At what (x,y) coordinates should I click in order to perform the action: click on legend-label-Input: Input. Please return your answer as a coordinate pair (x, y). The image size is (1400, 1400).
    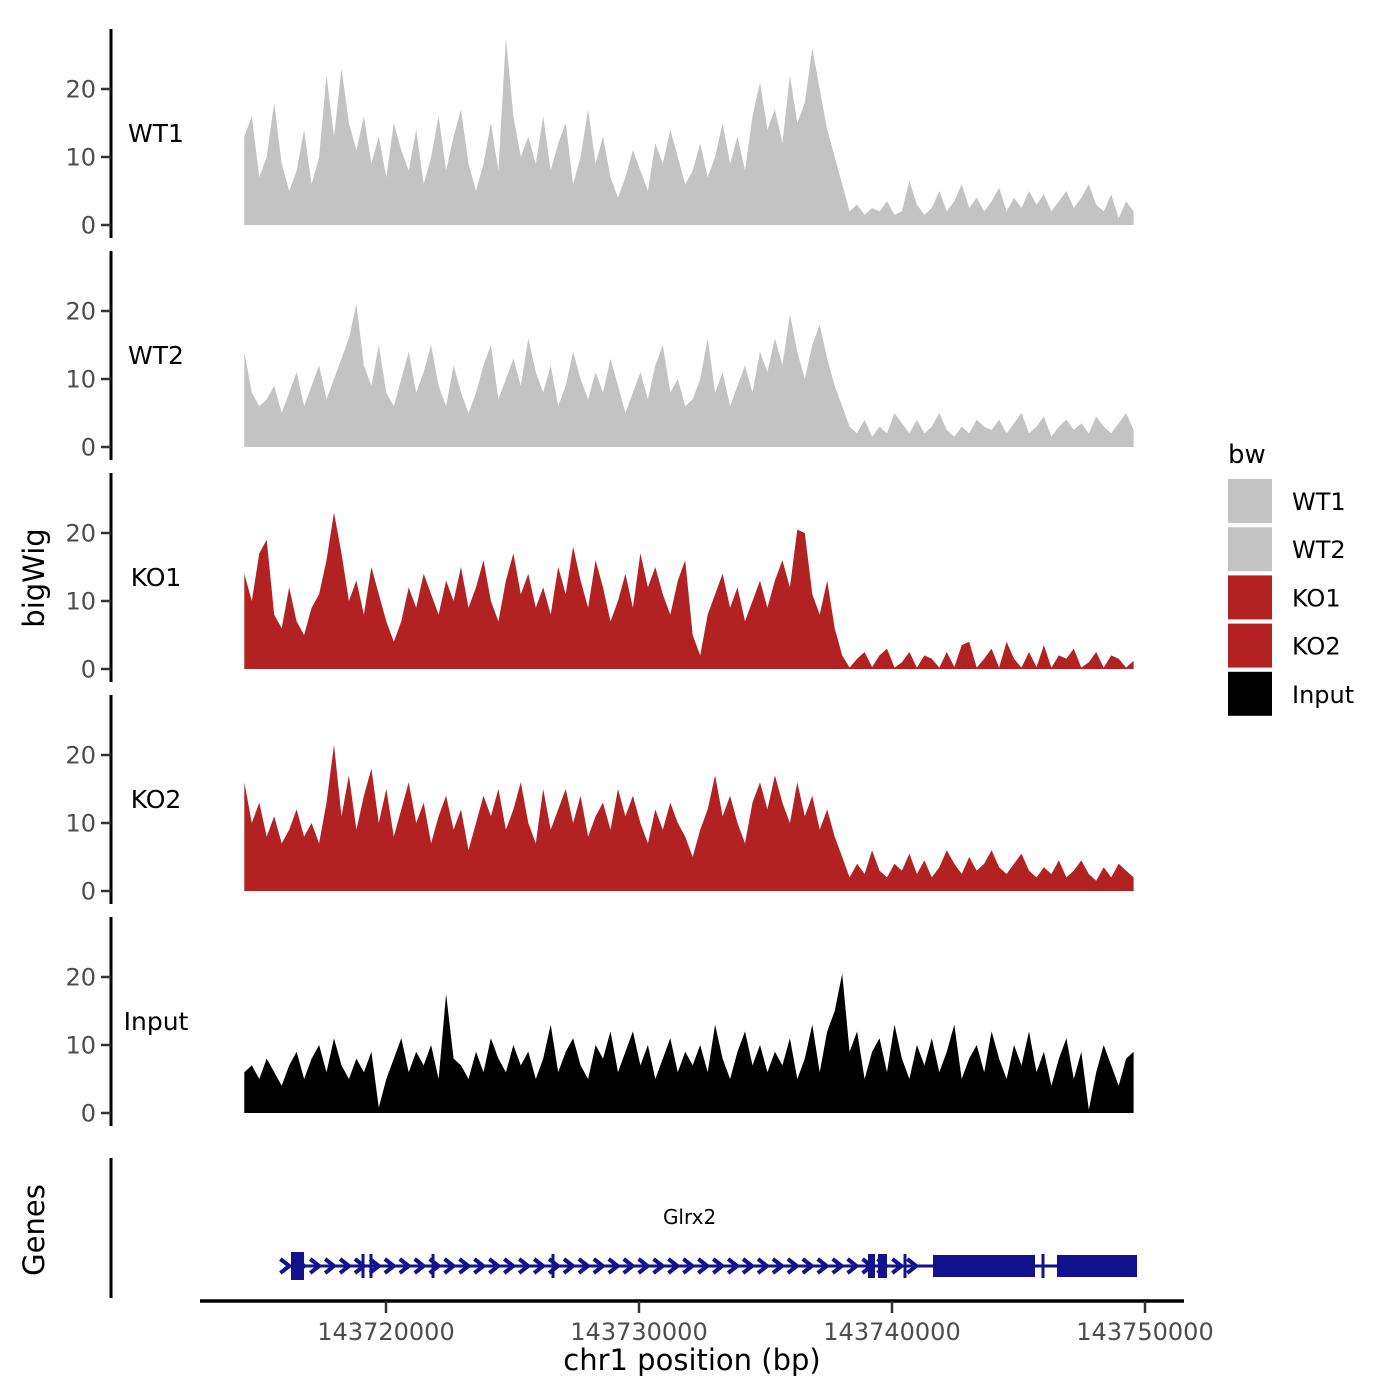
    Looking at the image, I should click on (1323, 695).